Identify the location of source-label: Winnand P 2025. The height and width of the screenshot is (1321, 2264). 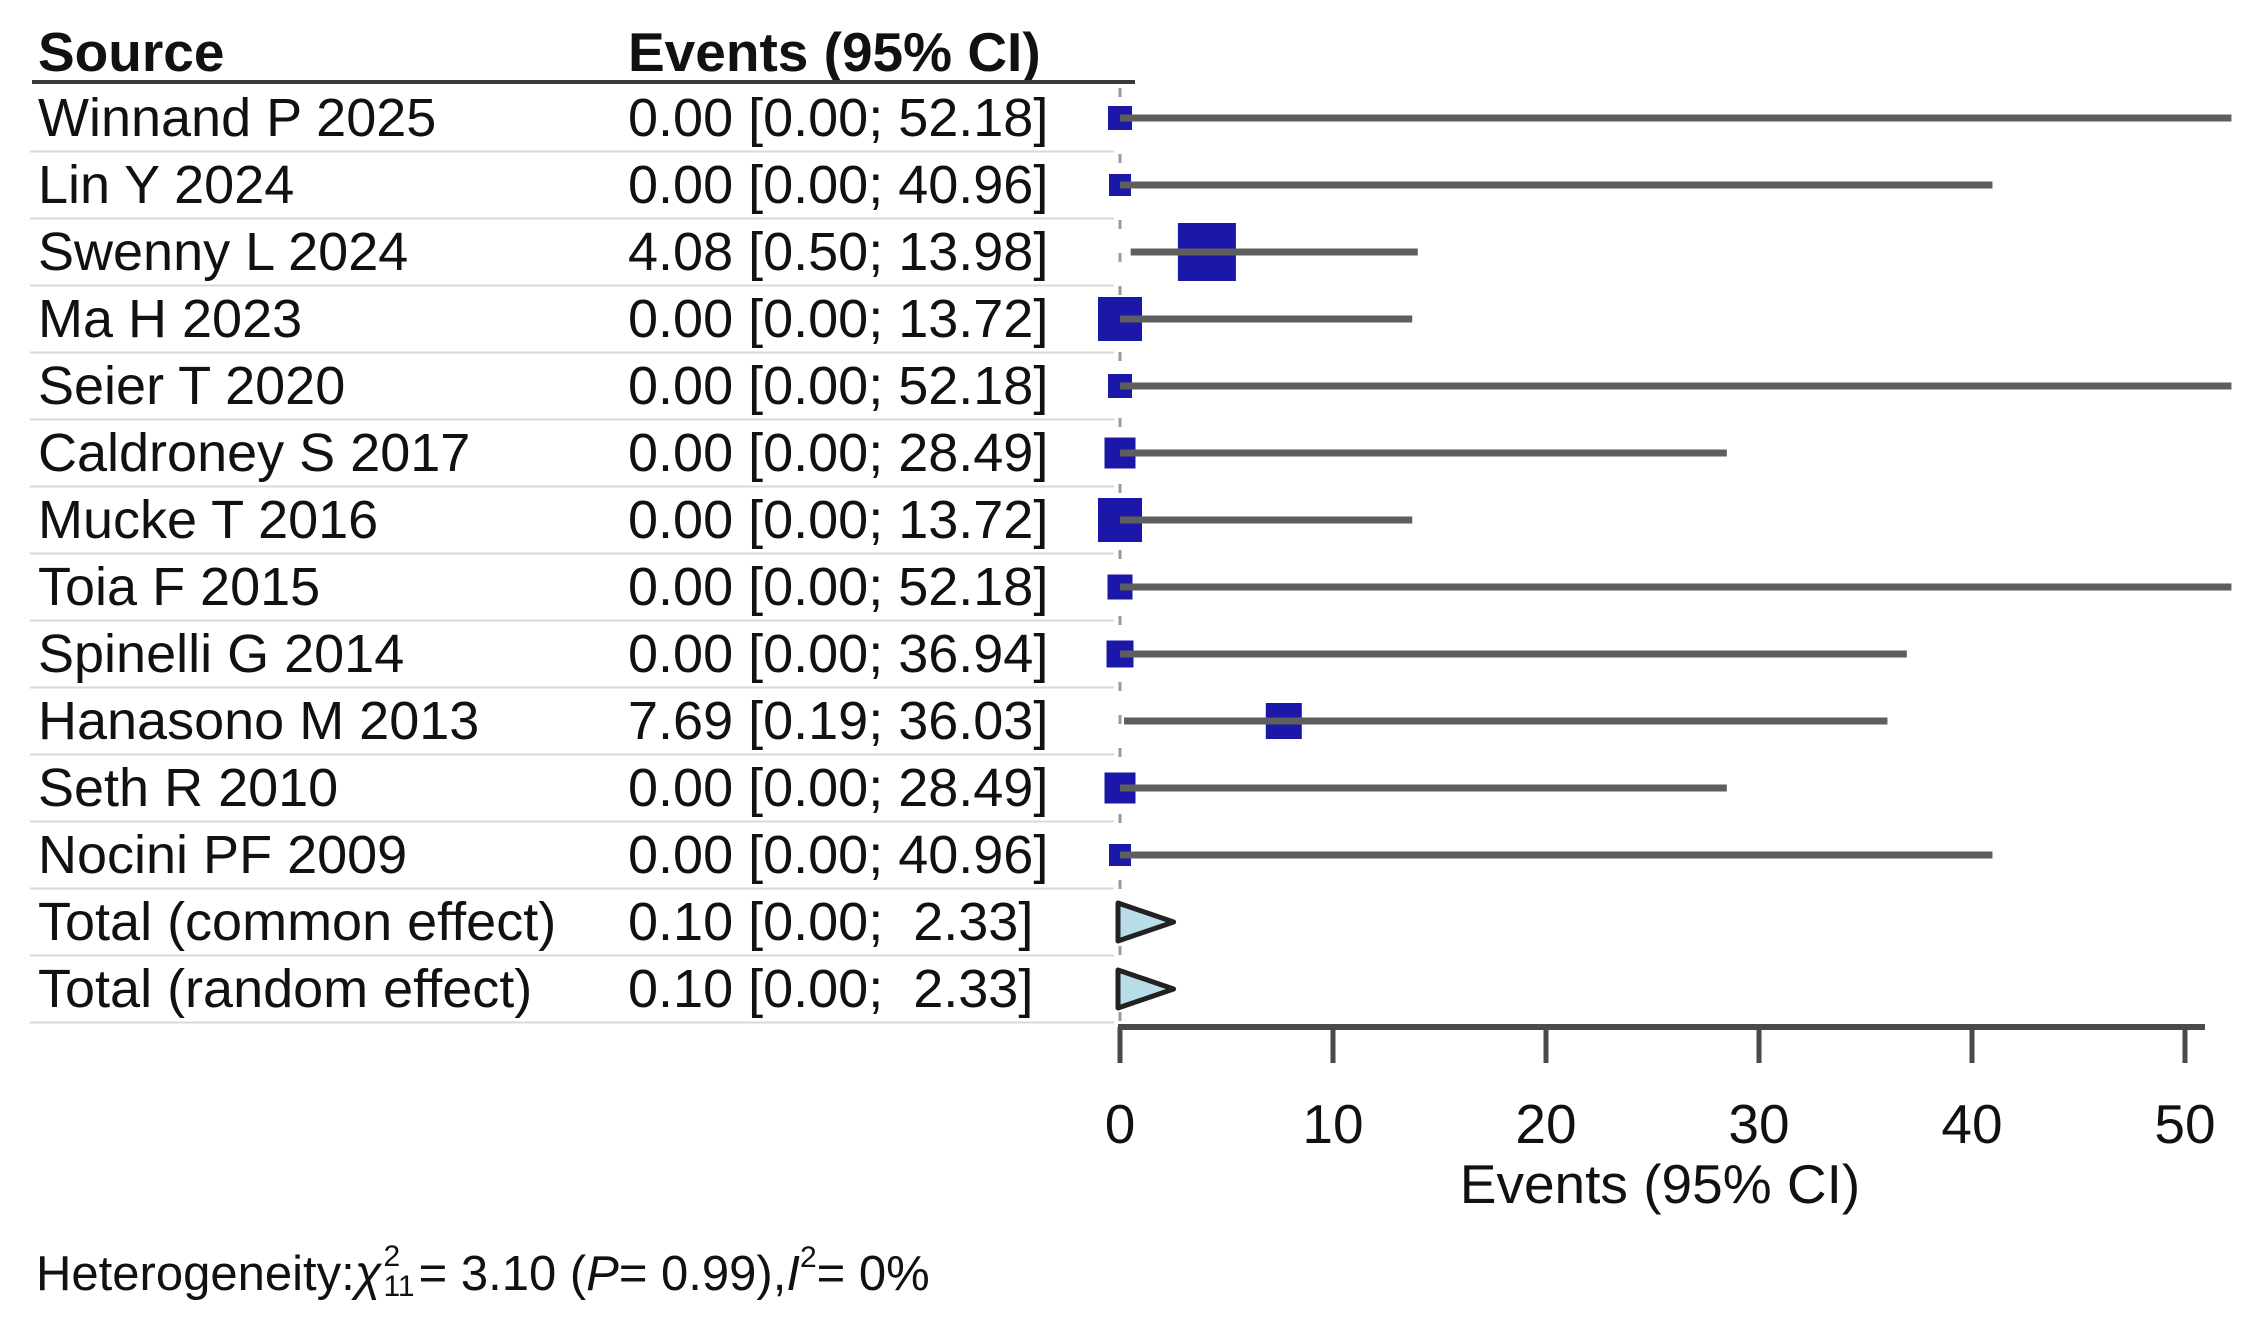
(237, 118).